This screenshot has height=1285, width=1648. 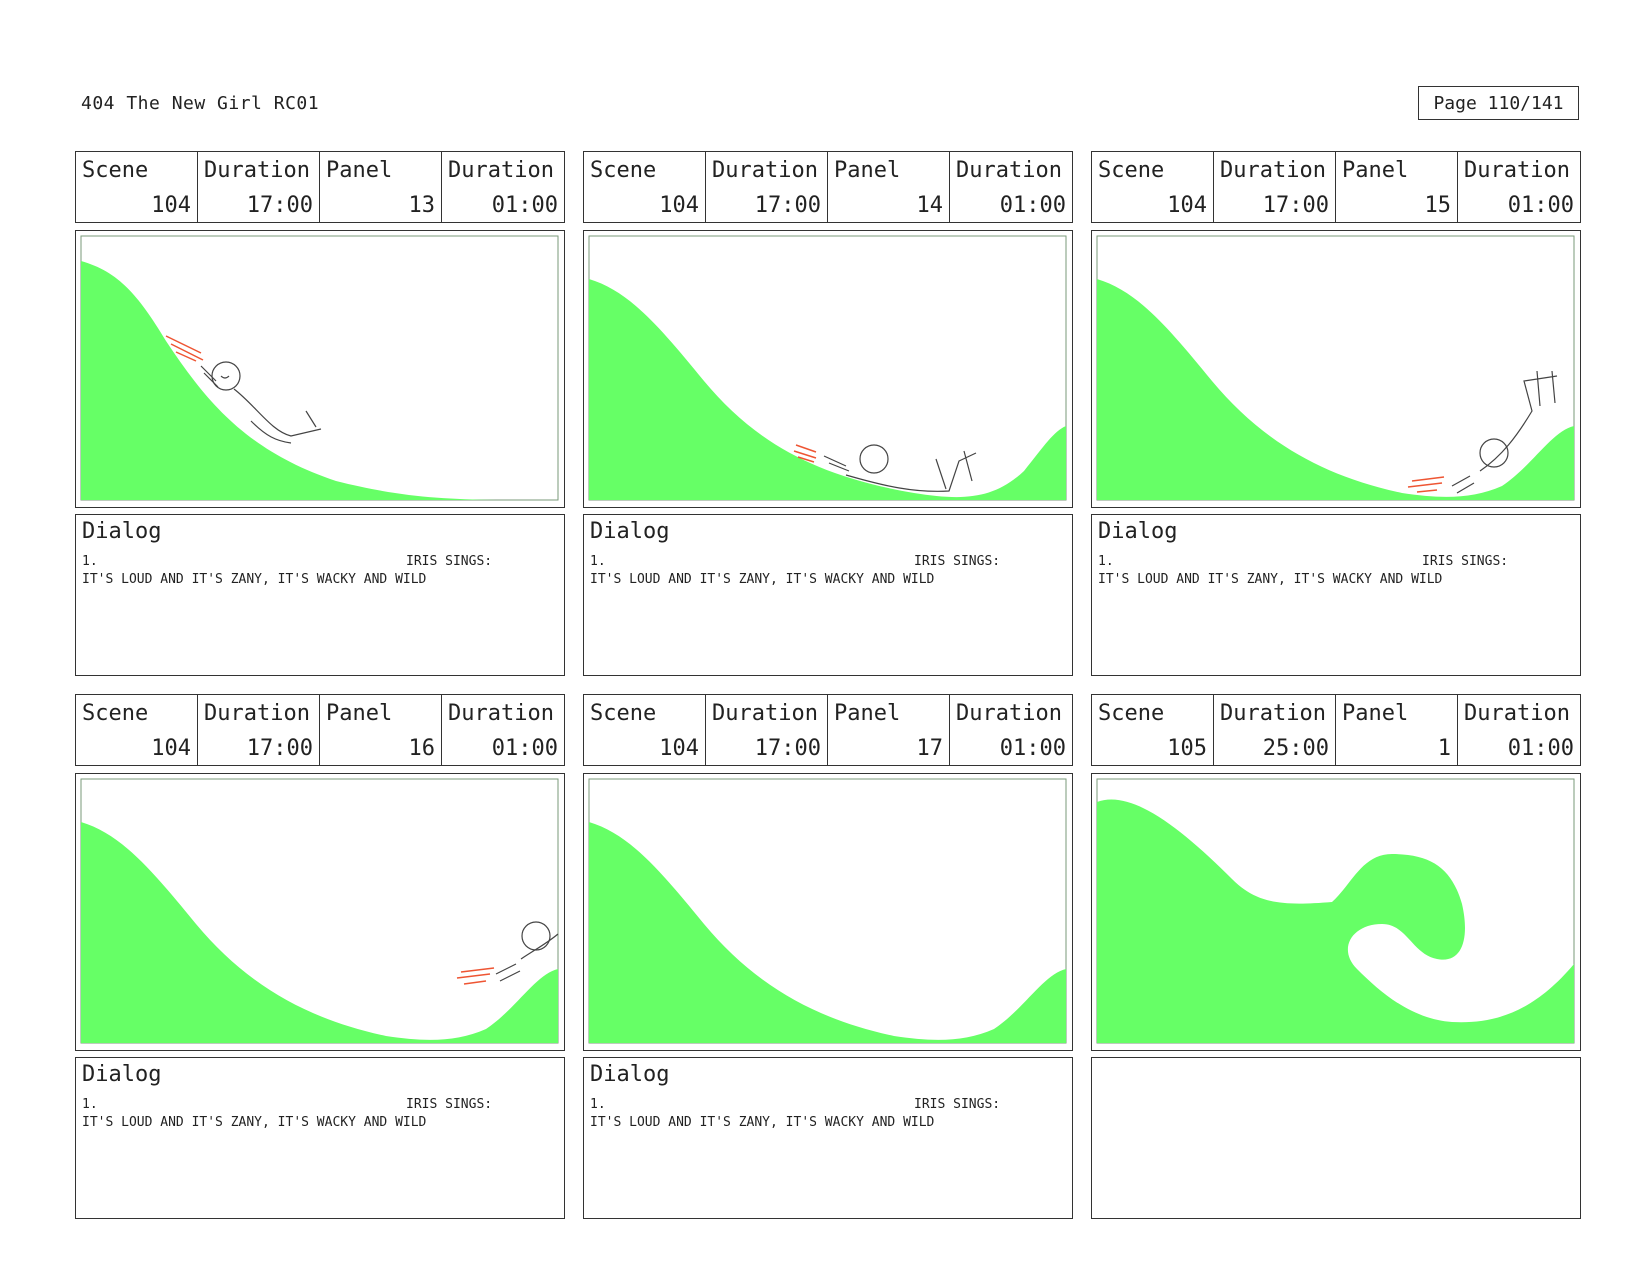 What do you see at coordinates (1187, 748) in the screenshot?
I see `scene-number: 105` at bounding box center [1187, 748].